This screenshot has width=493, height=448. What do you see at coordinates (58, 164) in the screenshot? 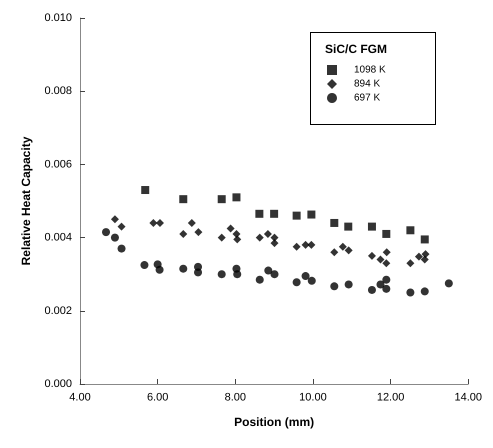
I see `y-tick-label: 0.006` at bounding box center [58, 164].